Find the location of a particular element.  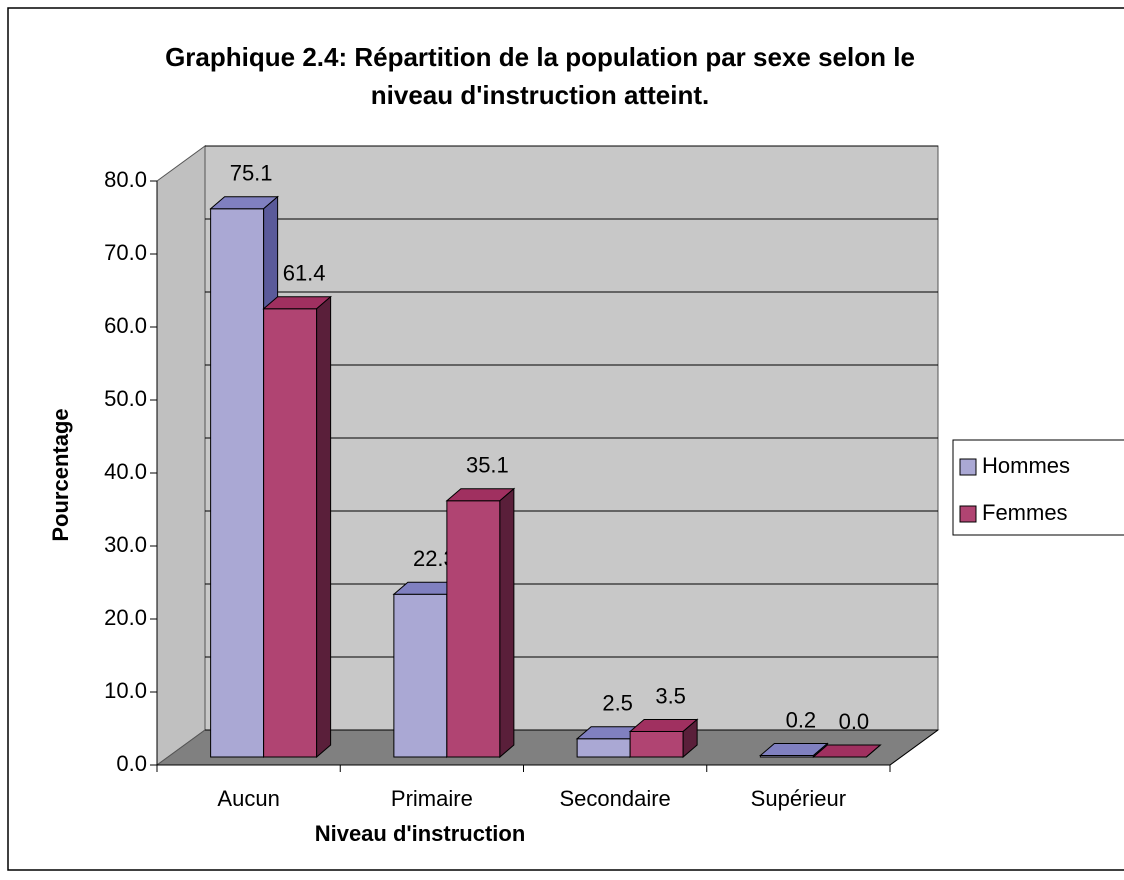

y-tick-label: 60.0 is located at coordinates (125, 325).